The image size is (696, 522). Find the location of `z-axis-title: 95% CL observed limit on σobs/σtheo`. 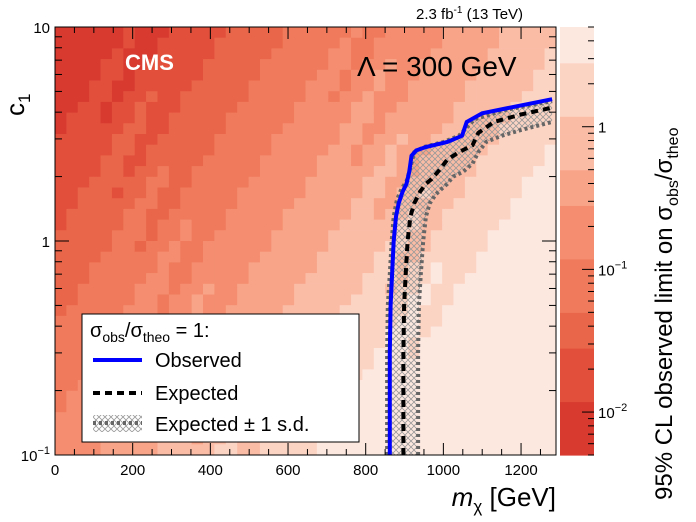

z-axis-title: 95% CL observed limit on σobs/σtheo is located at coordinates (666, 313).